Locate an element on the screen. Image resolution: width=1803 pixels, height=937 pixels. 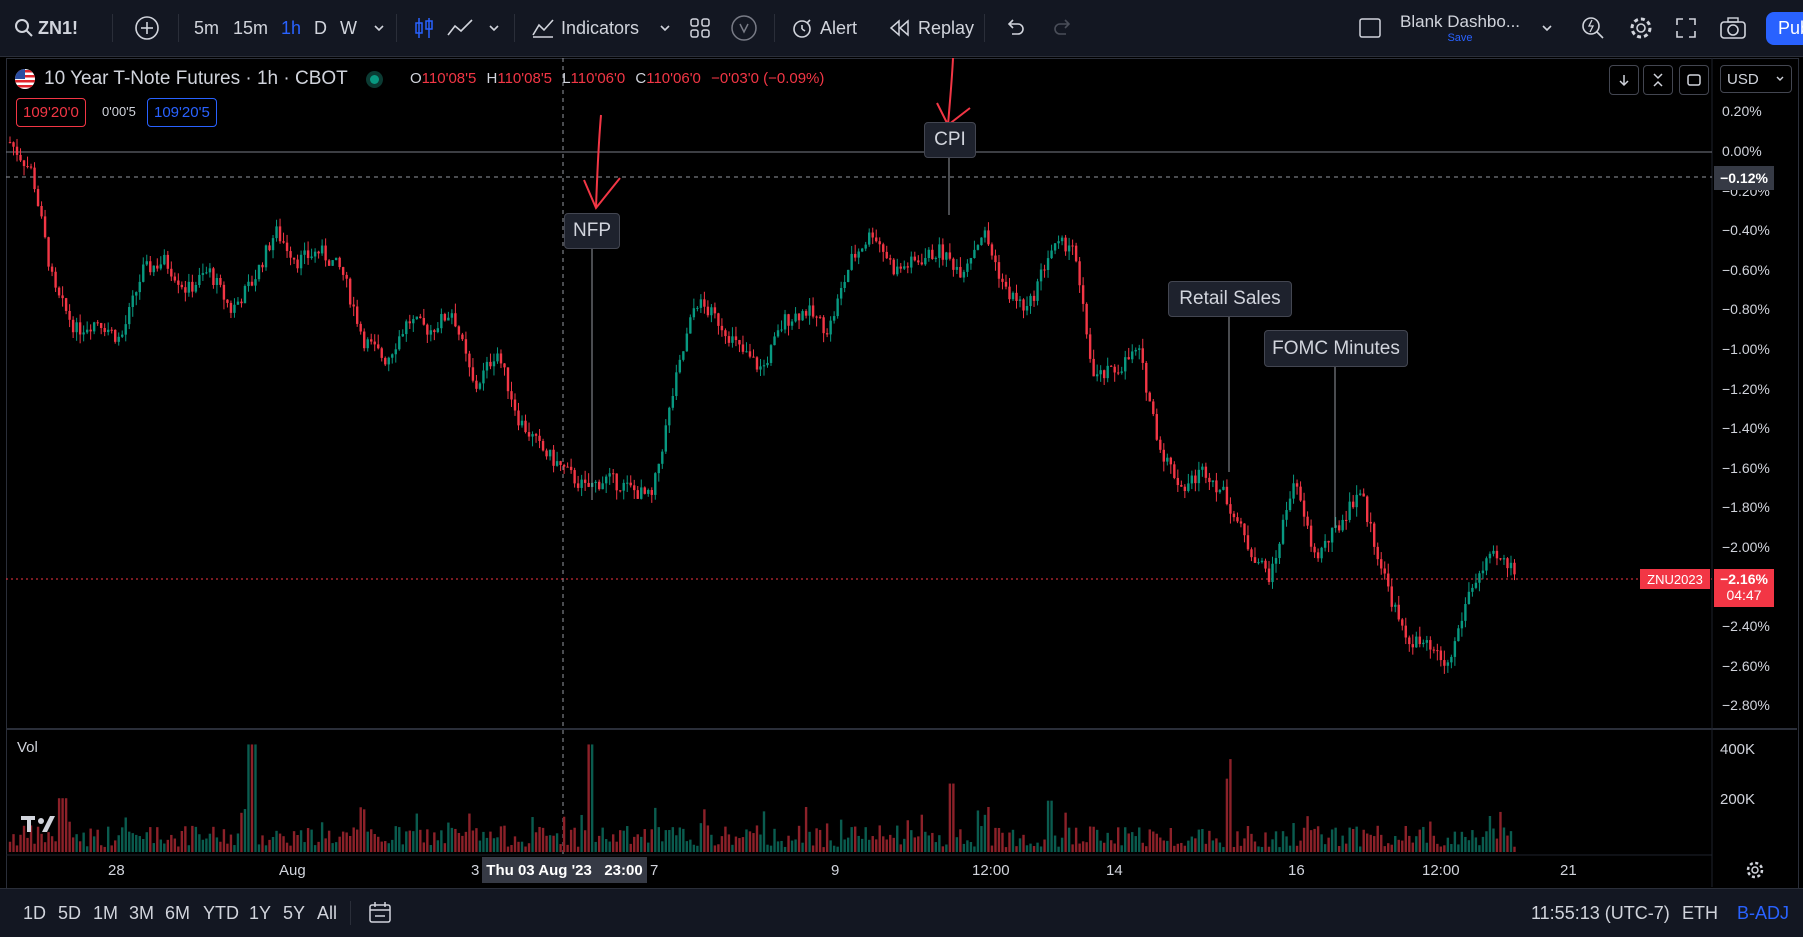
range-1y: 1Y is located at coordinates (260, 912).